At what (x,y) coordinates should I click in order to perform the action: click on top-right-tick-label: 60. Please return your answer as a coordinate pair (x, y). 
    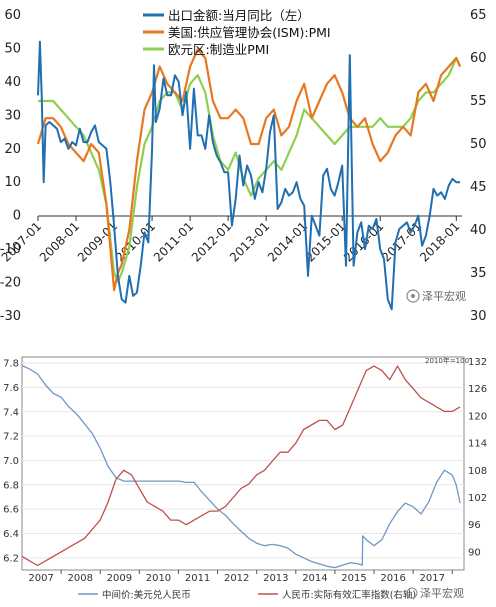
    Looking at the image, I should click on (478, 58).